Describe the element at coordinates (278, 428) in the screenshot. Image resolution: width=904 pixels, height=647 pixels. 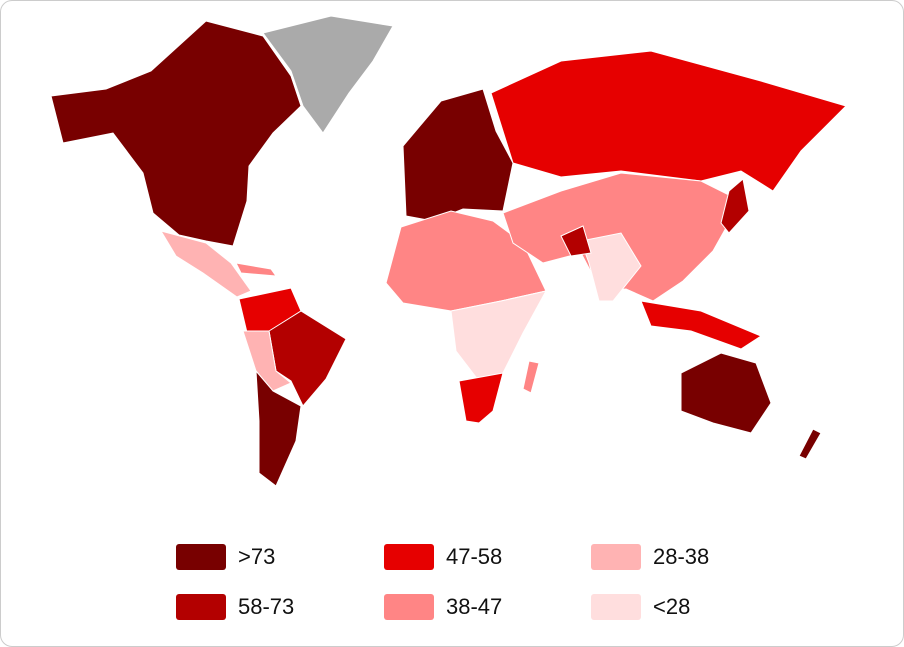
I see `argentina-chile` at that location.